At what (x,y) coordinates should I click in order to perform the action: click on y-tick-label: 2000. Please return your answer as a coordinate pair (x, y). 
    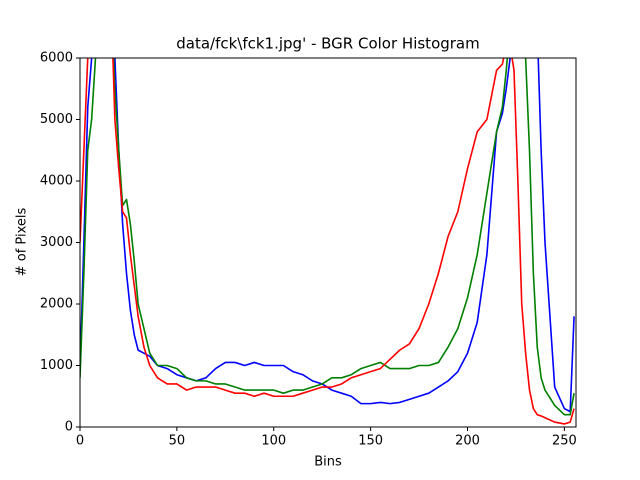
    Looking at the image, I should click on (56, 304).